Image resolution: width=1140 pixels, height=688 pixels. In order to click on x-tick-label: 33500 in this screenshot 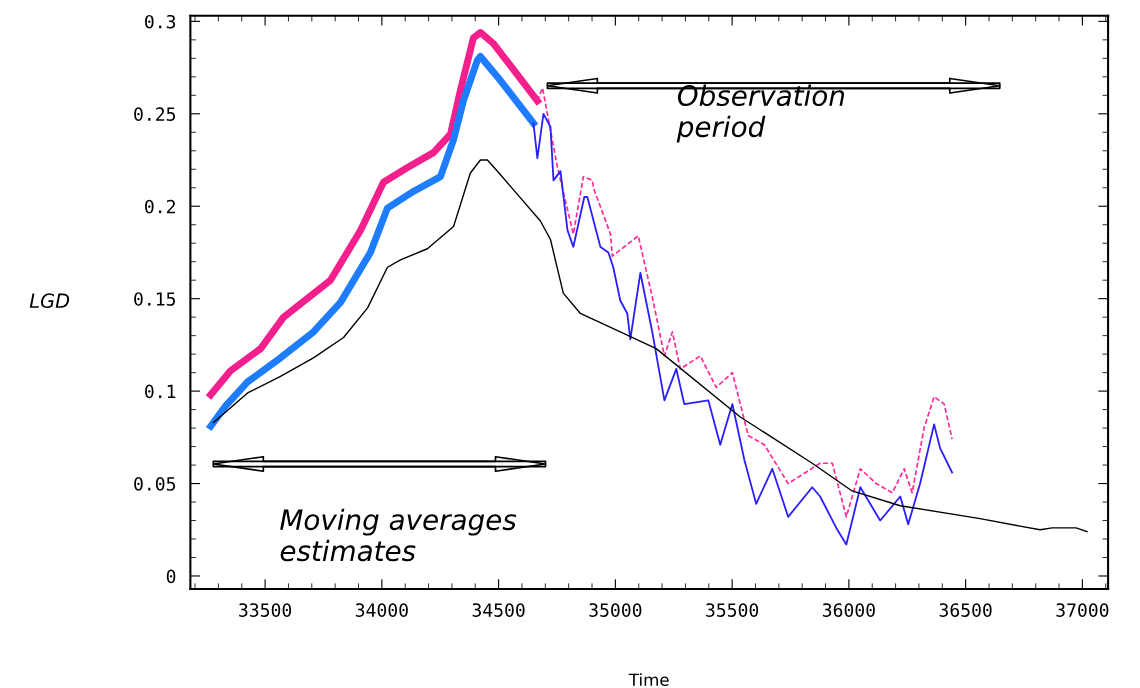, I will do `click(265, 610)`.